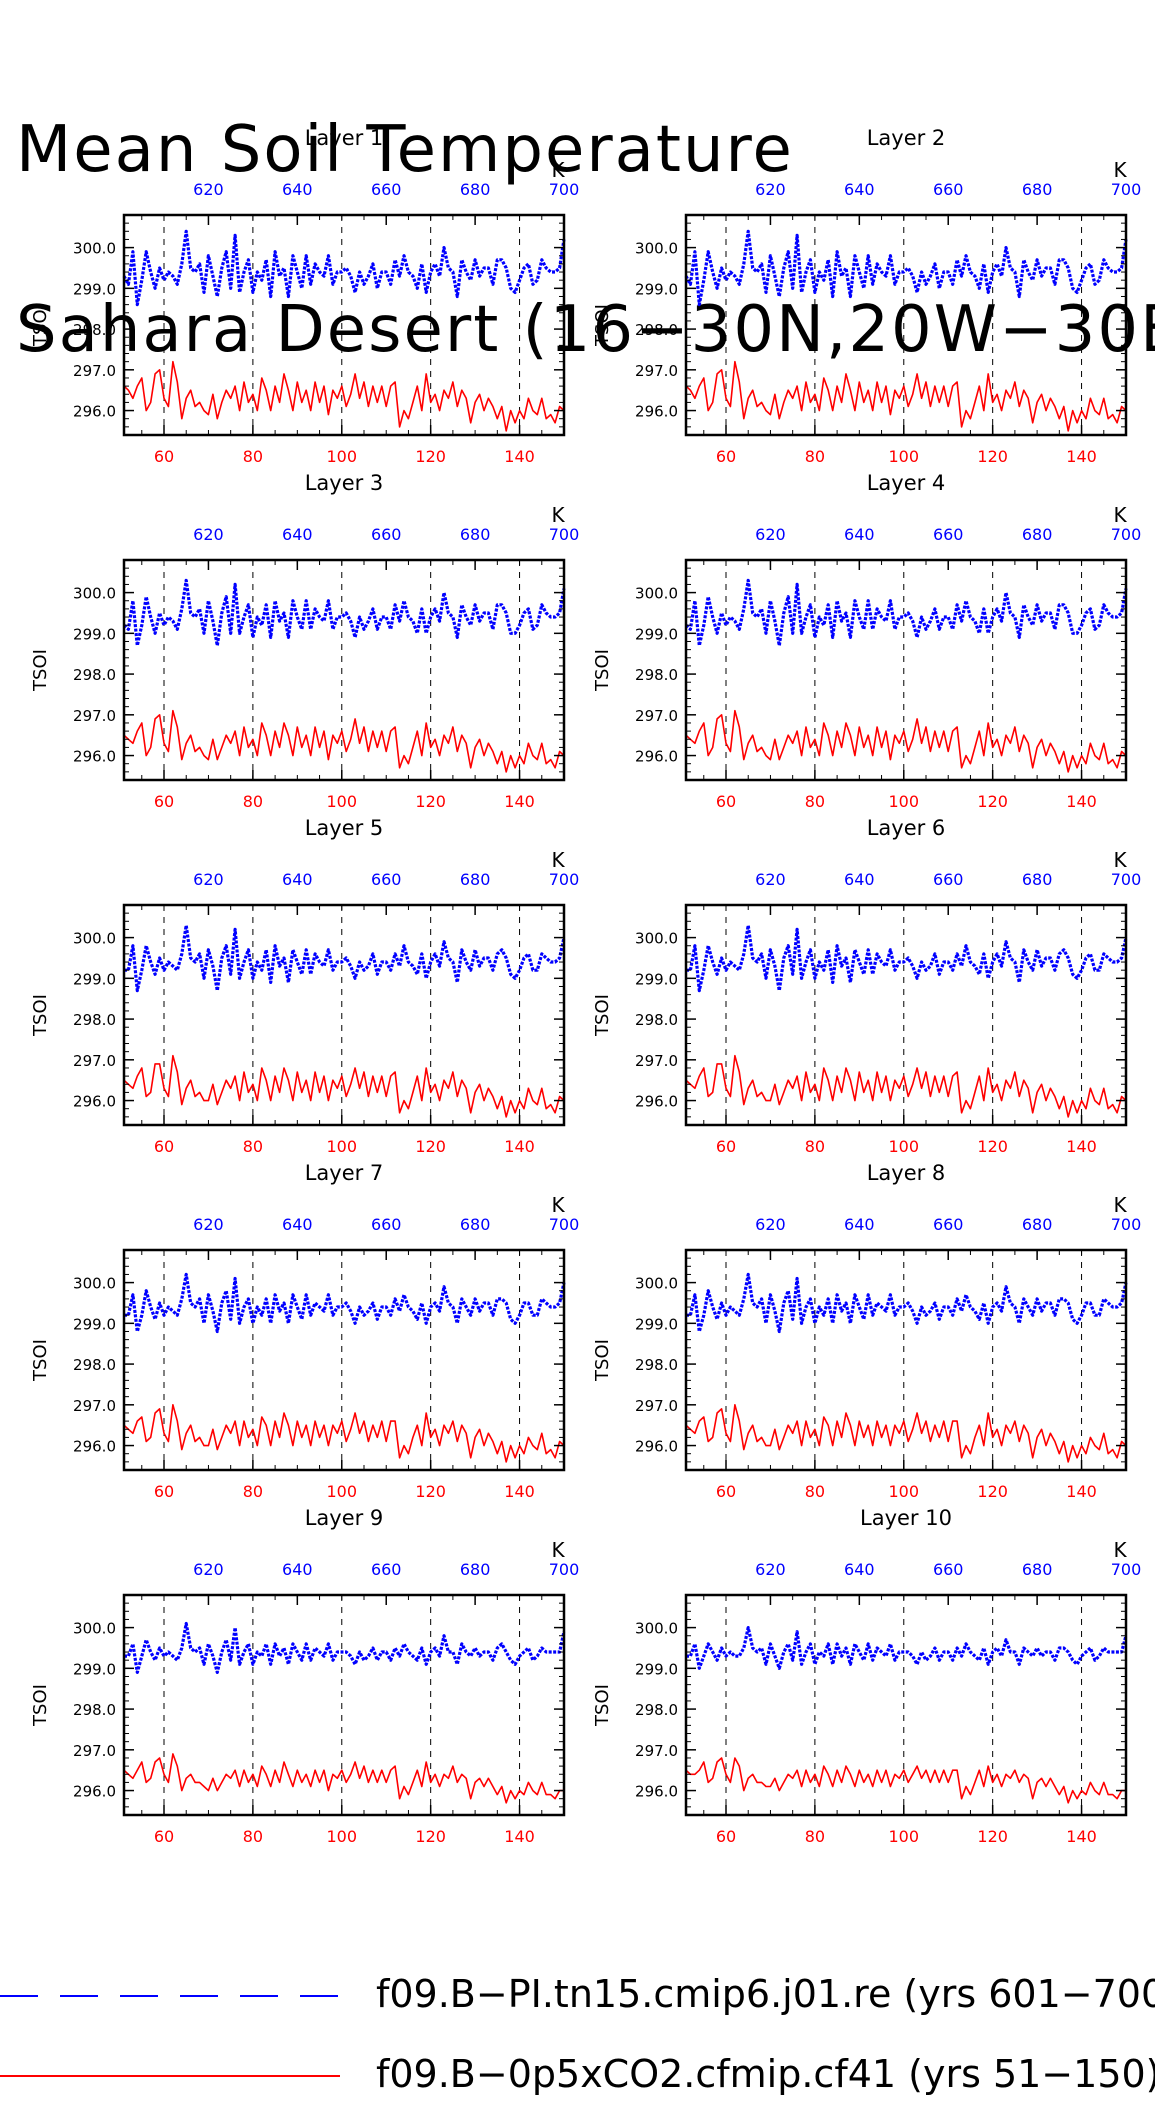 Image resolution: width=1155 pixels, height=2119 pixels. What do you see at coordinates (770, 879) in the screenshot?
I see `x-top-tick-label: 620` at bounding box center [770, 879].